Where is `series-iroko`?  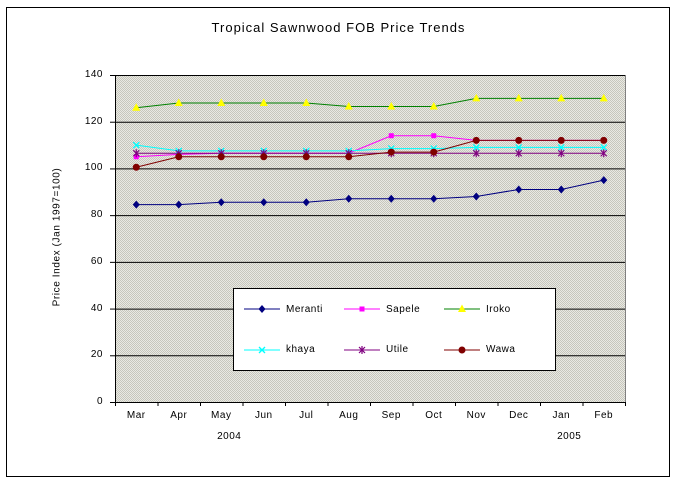 series-iroko is located at coordinates (370, 102).